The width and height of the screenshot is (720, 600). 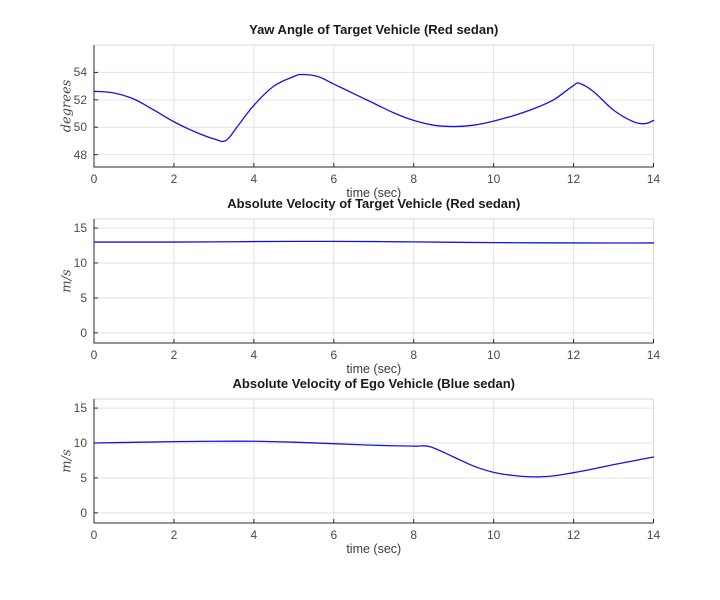 What do you see at coordinates (80, 72) in the screenshot?
I see `y-tick-label: 54` at bounding box center [80, 72].